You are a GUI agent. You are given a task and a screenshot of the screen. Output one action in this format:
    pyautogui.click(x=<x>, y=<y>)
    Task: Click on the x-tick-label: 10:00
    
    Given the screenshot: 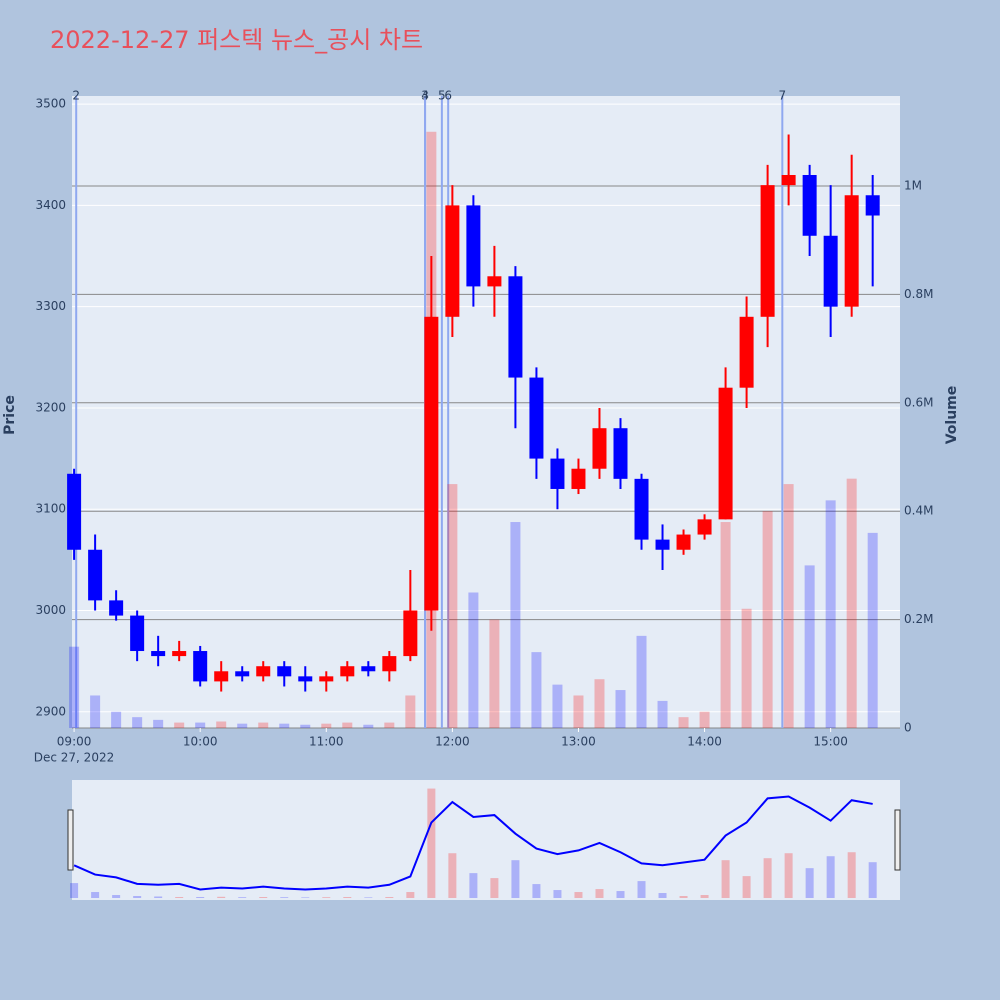 What is the action you would take?
    pyautogui.click(x=200, y=742)
    